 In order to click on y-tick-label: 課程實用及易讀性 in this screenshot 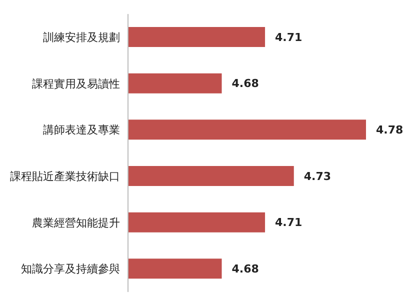, I will do `click(76, 83)`.